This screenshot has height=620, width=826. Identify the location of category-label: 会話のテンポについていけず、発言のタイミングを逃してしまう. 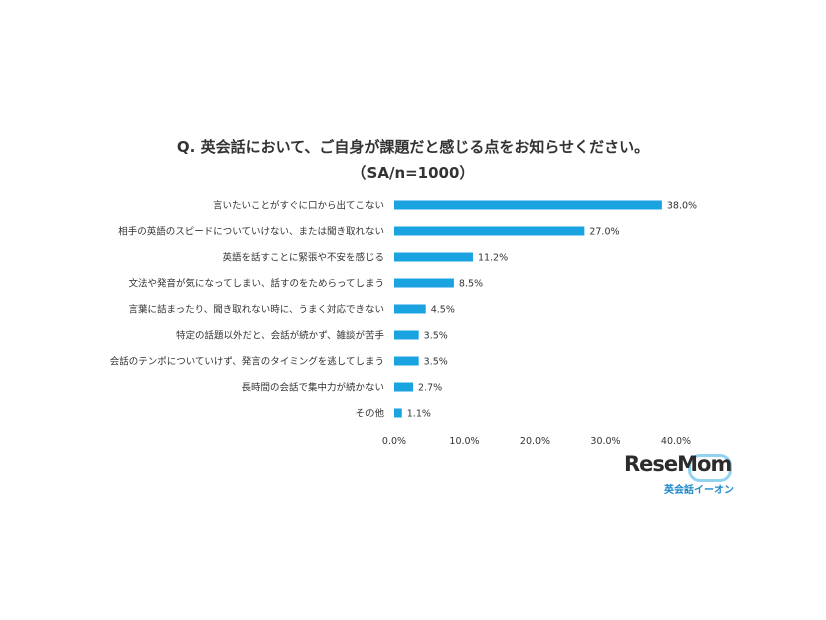
(247, 362).